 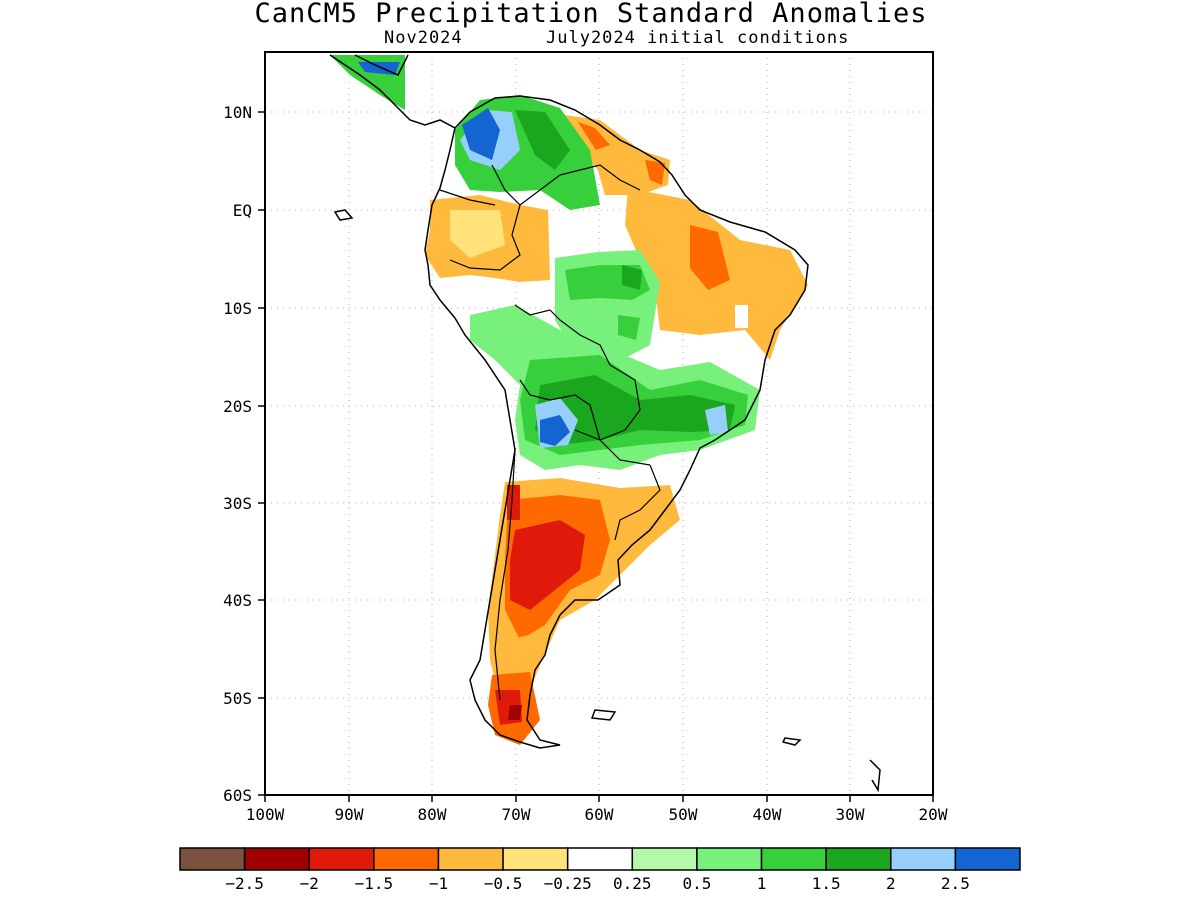 What do you see at coordinates (392, 91) in the screenshot?
I see `central-america-outline` at bounding box center [392, 91].